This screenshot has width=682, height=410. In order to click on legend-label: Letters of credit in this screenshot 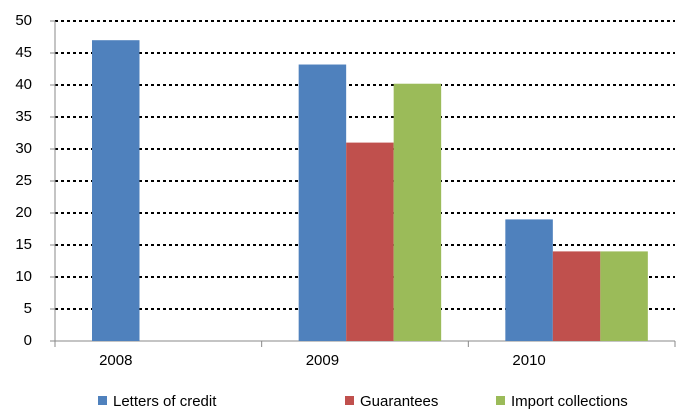, I will do `click(165, 401)`.